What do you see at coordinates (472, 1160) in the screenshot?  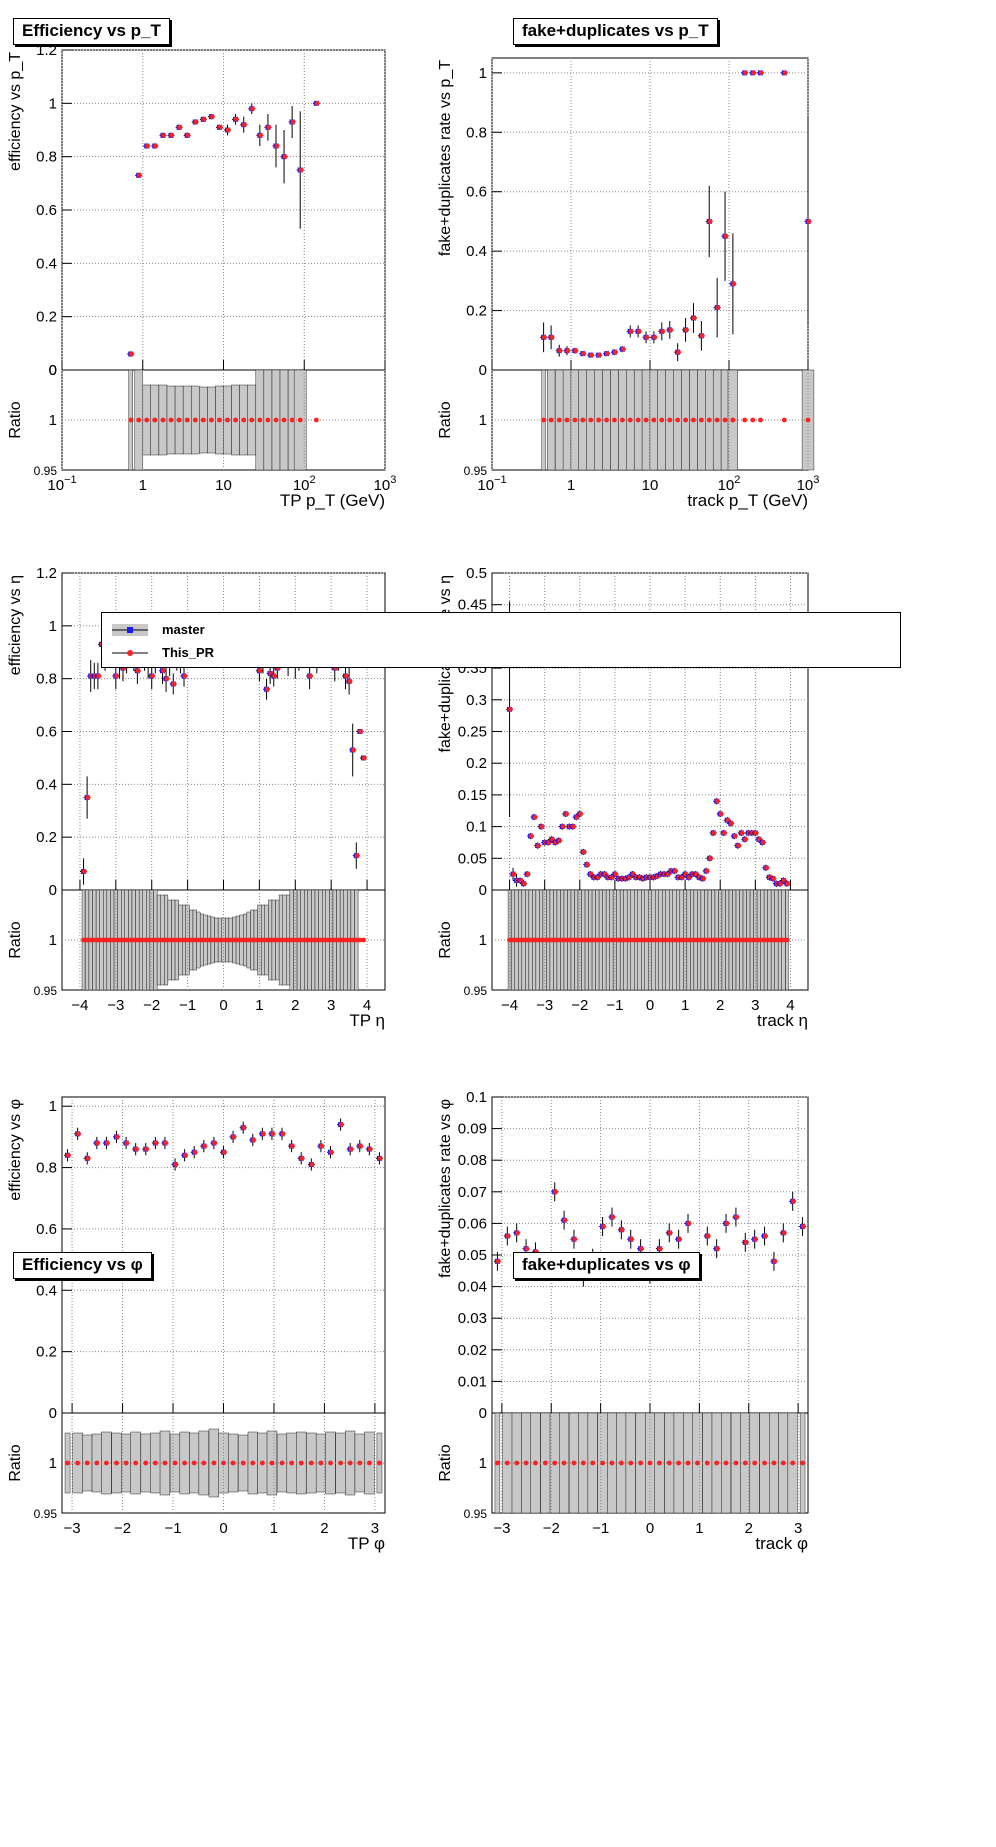 I see `y-tick-label: 0.08` at bounding box center [472, 1160].